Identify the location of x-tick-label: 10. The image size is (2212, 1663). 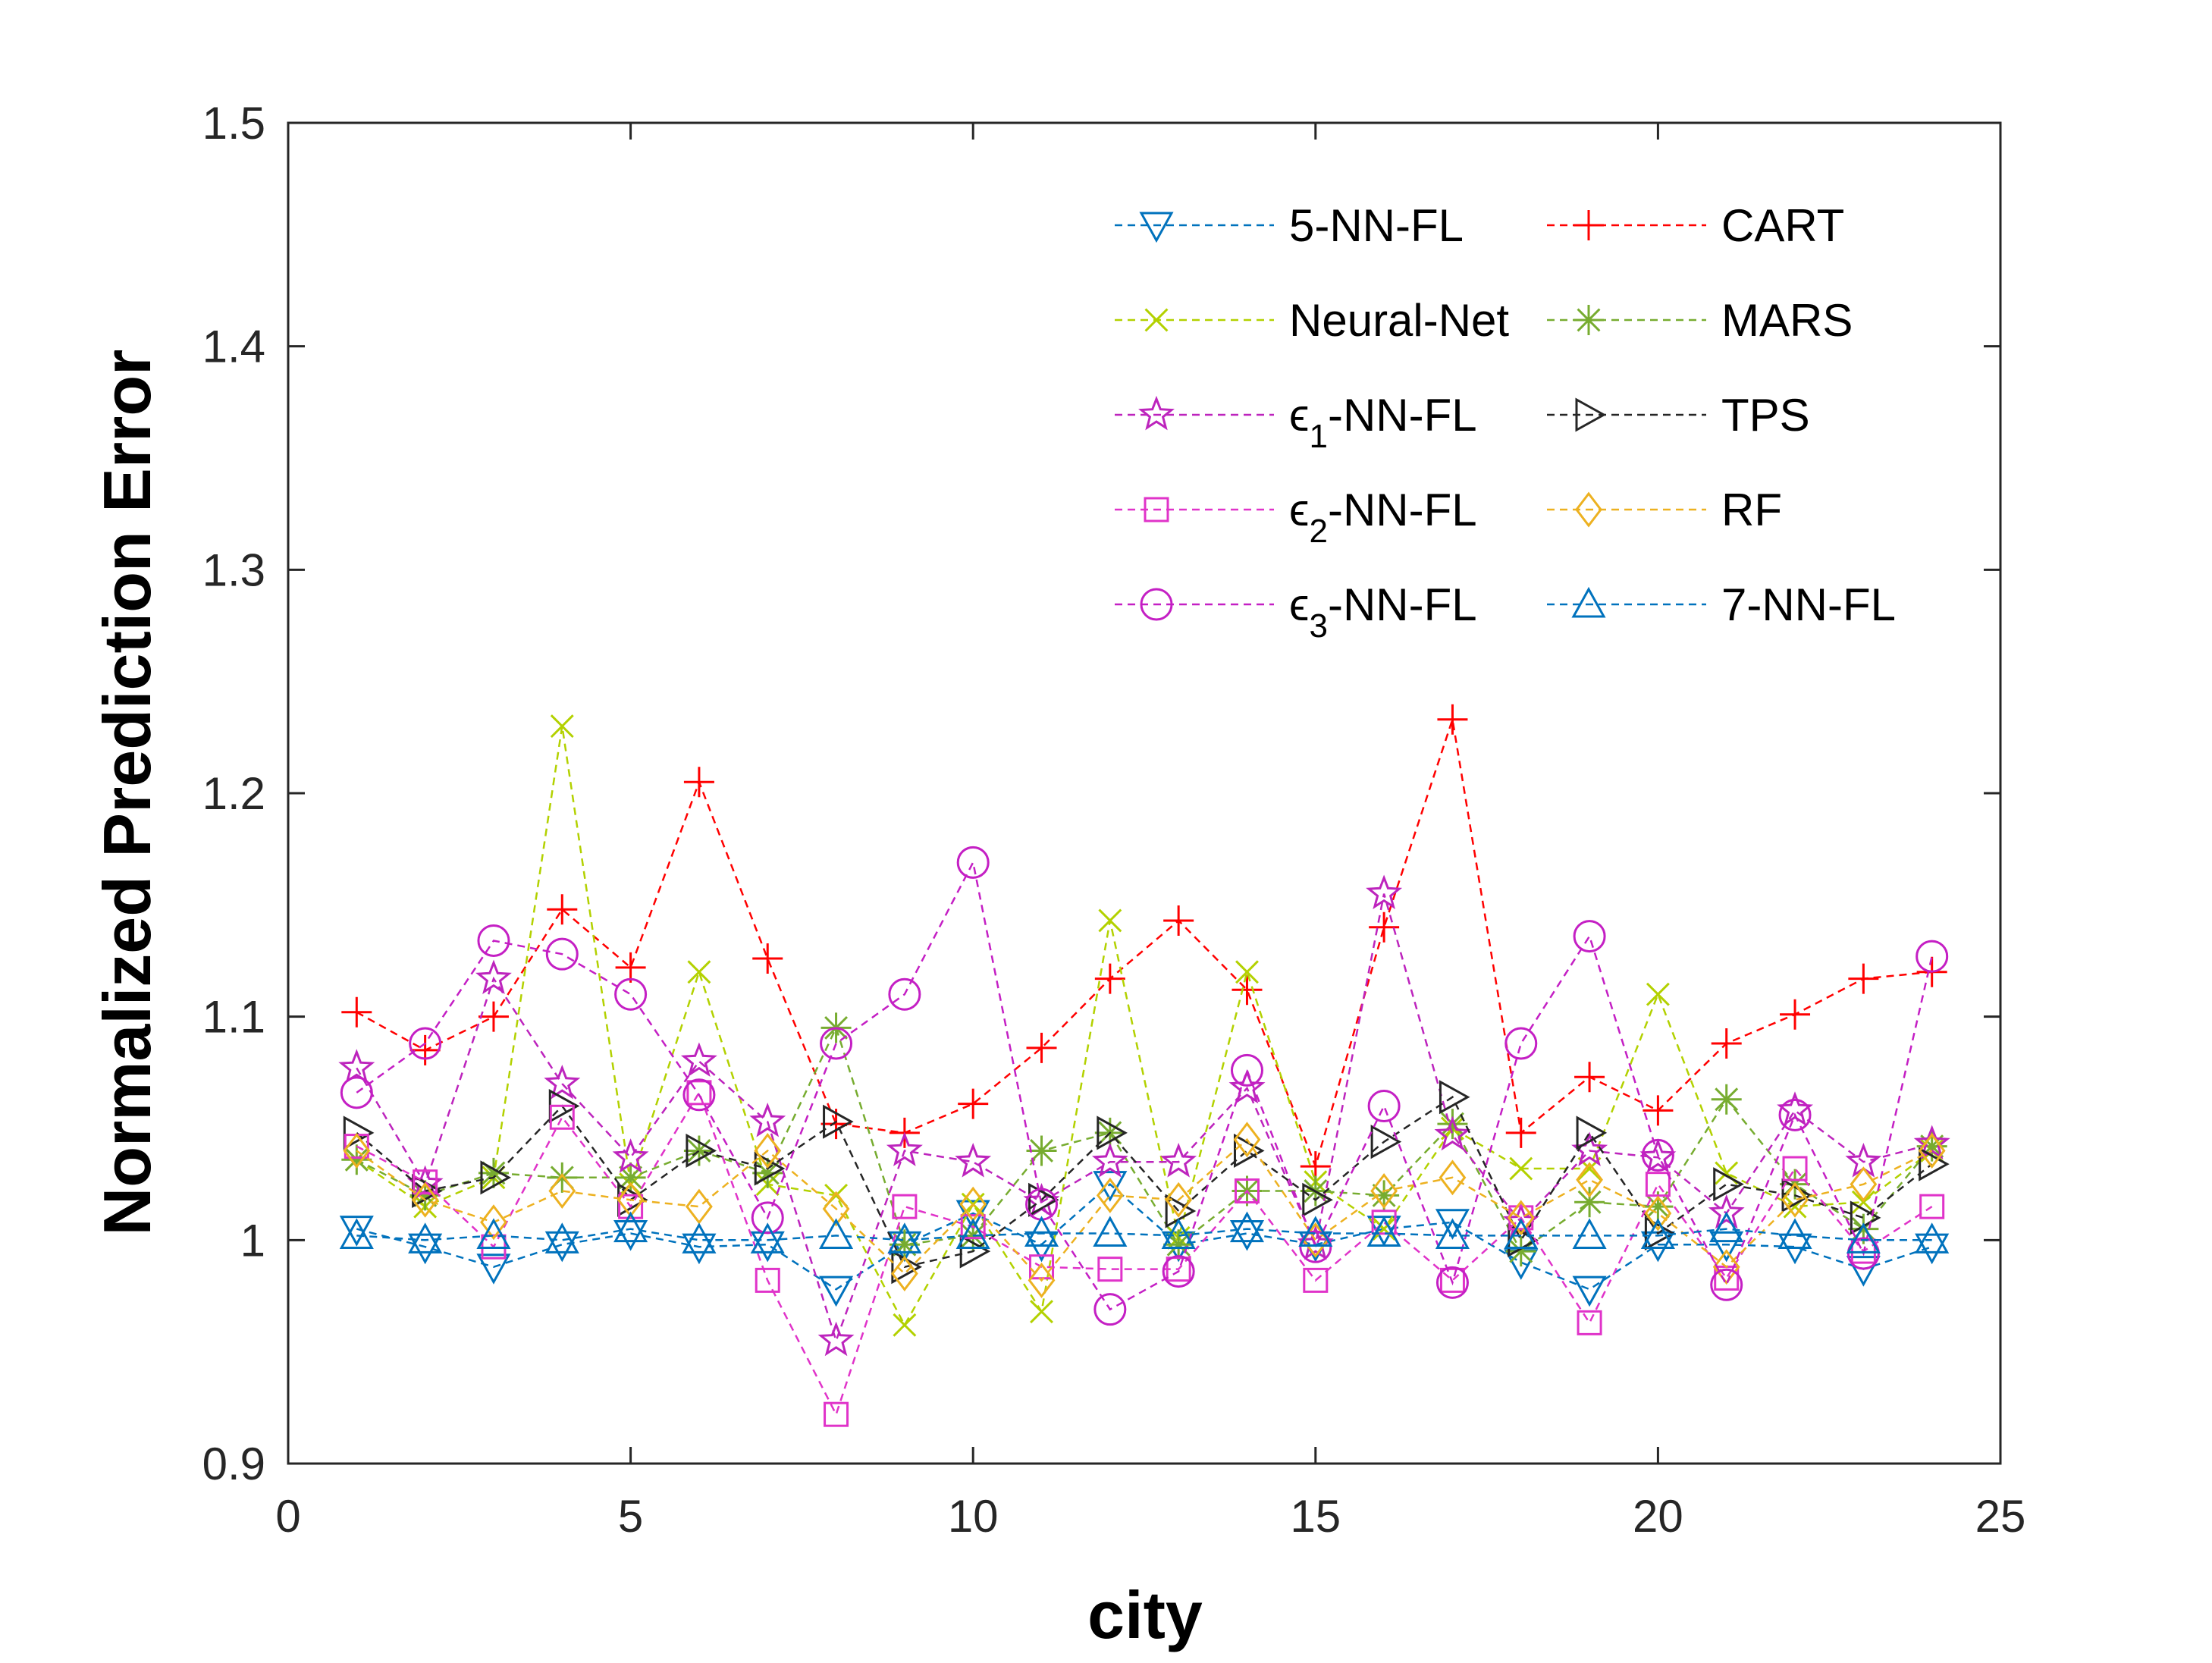
(973, 1516).